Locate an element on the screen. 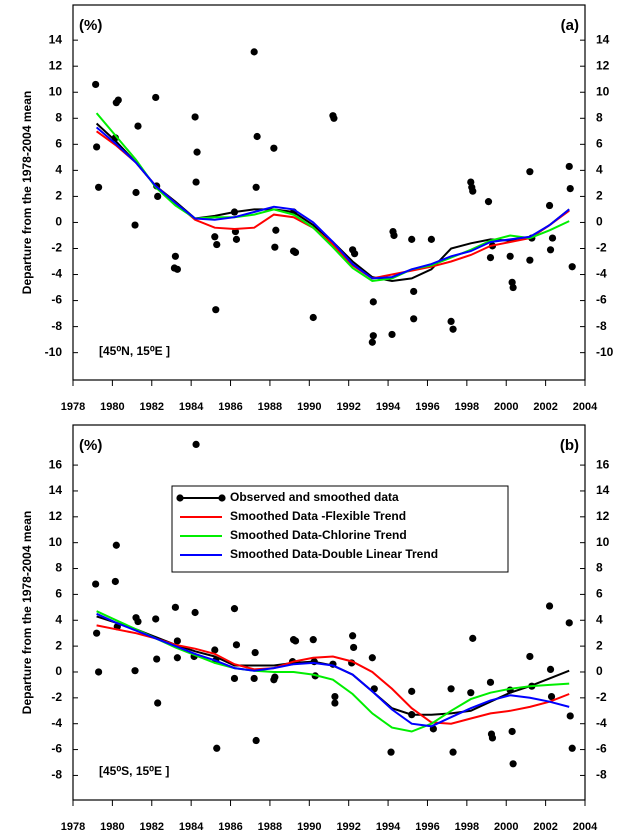 This screenshot has height=837, width=635. x-tick-label: 2000 is located at coordinates (506, 827).